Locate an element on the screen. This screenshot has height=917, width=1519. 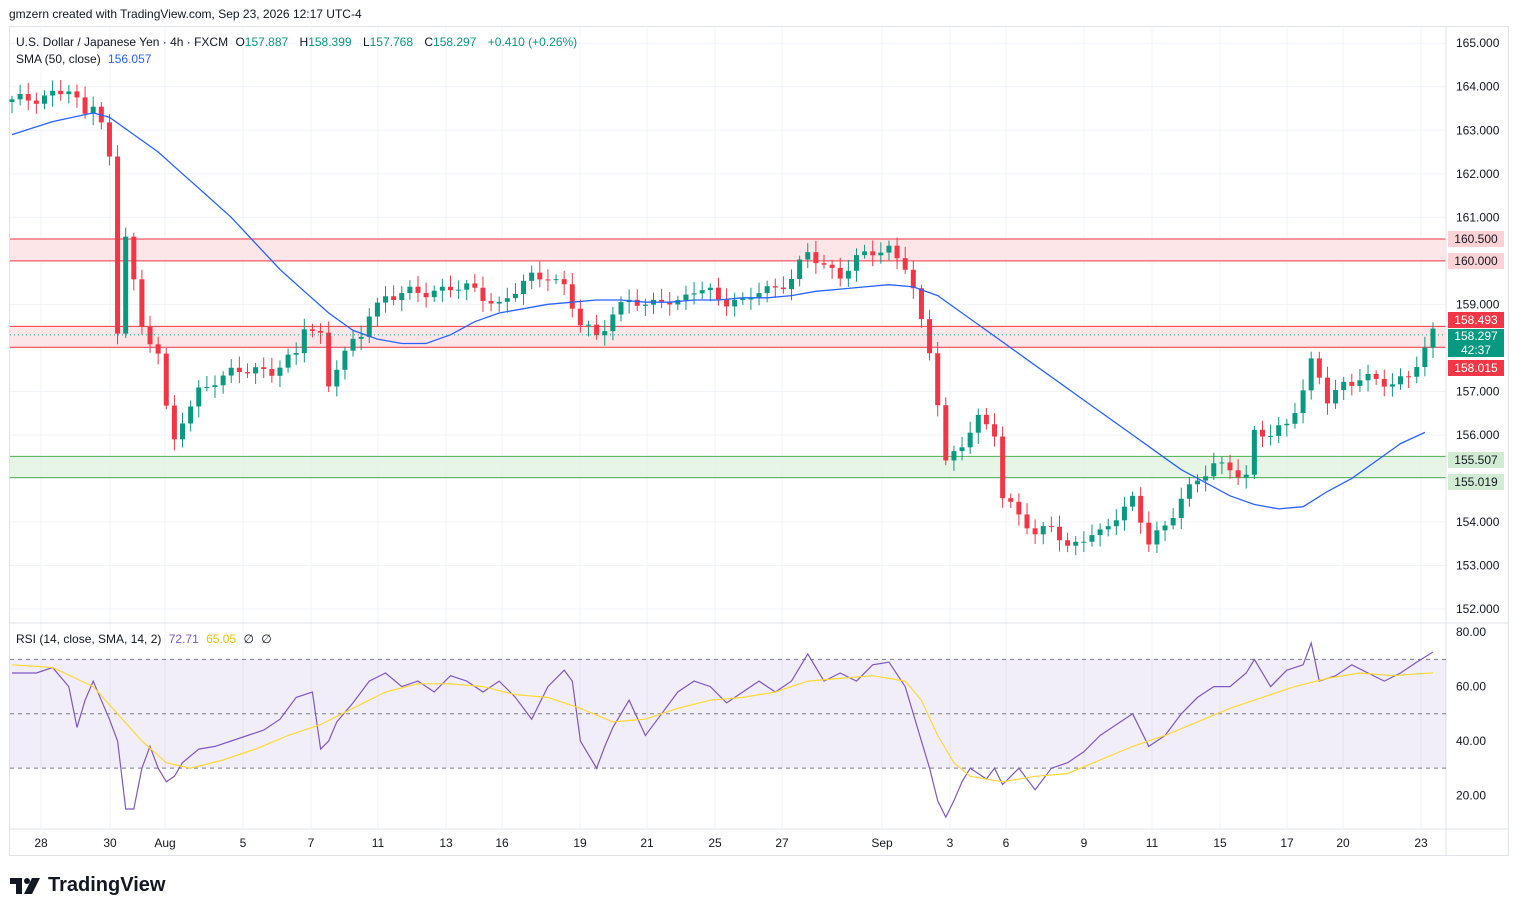
time-tick-label: 11 is located at coordinates (1152, 843).